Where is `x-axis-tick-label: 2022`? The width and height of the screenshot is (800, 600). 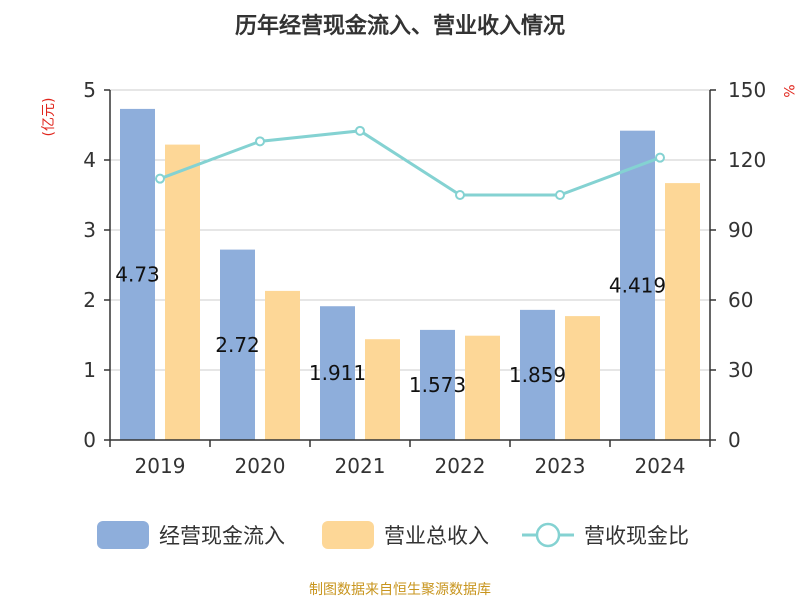 x-axis-tick-label: 2022 is located at coordinates (460, 466).